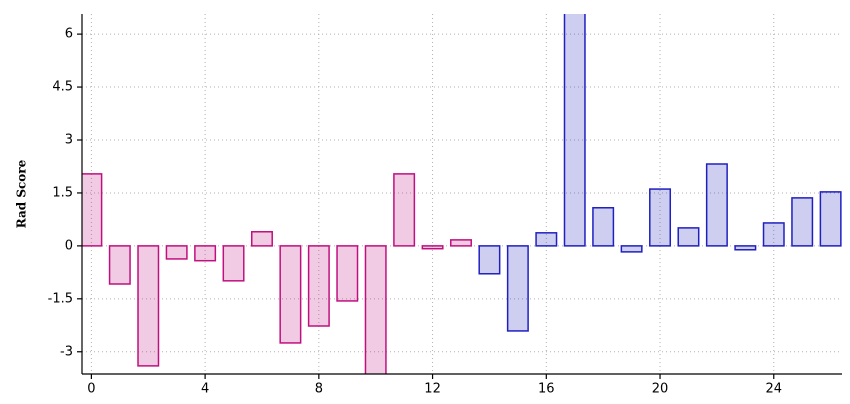 This screenshot has height=404, width=850. Describe the element at coordinates (62, 192) in the screenshot. I see `y-tick-label: 1.5` at that location.